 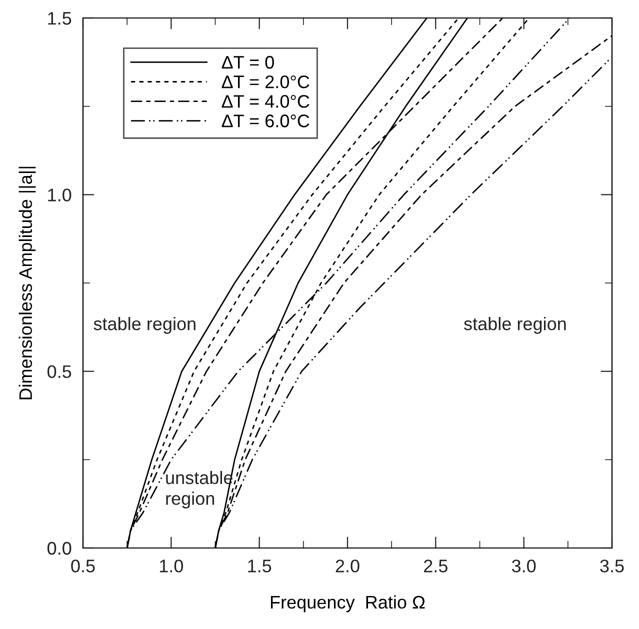 What do you see at coordinates (172, 566) in the screenshot?
I see `x-tick-label: 1.0` at bounding box center [172, 566].